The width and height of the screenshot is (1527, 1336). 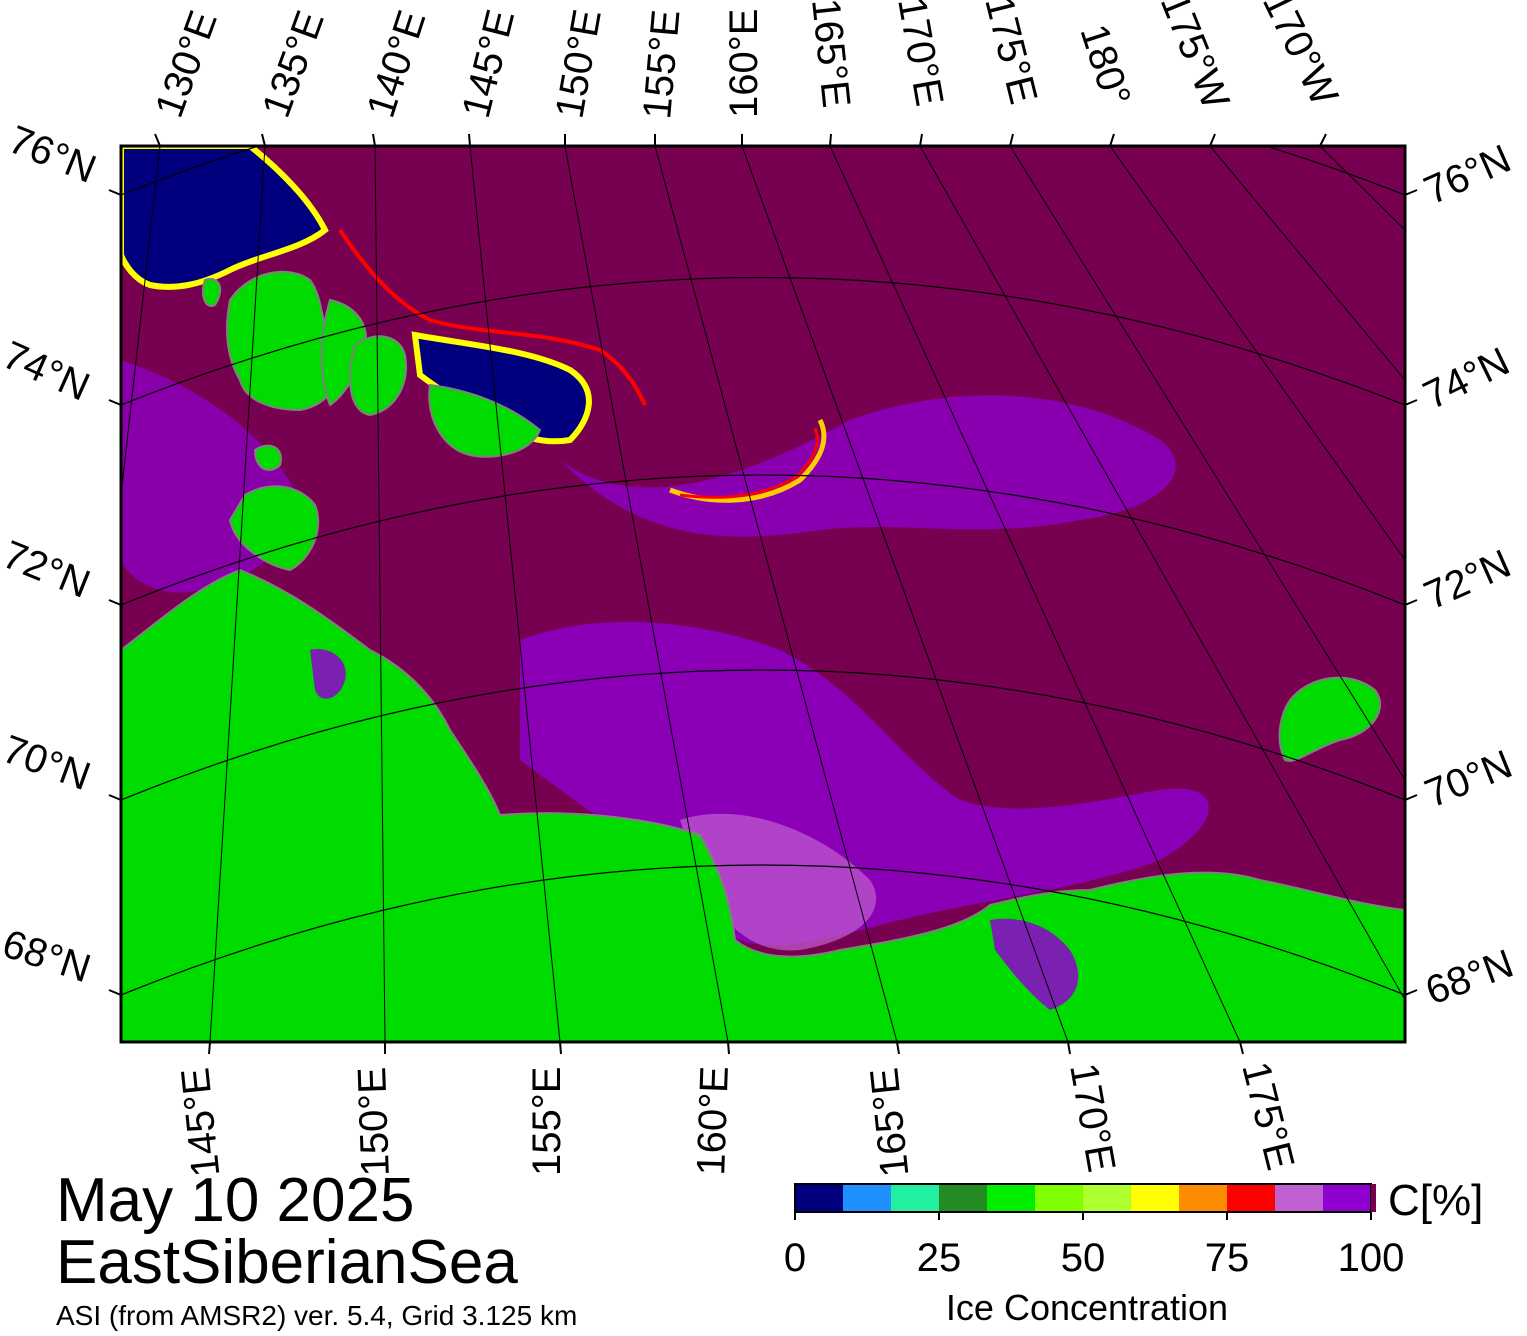 I want to click on bottom-lon-label: 160°E, so click(x=713, y=1120).